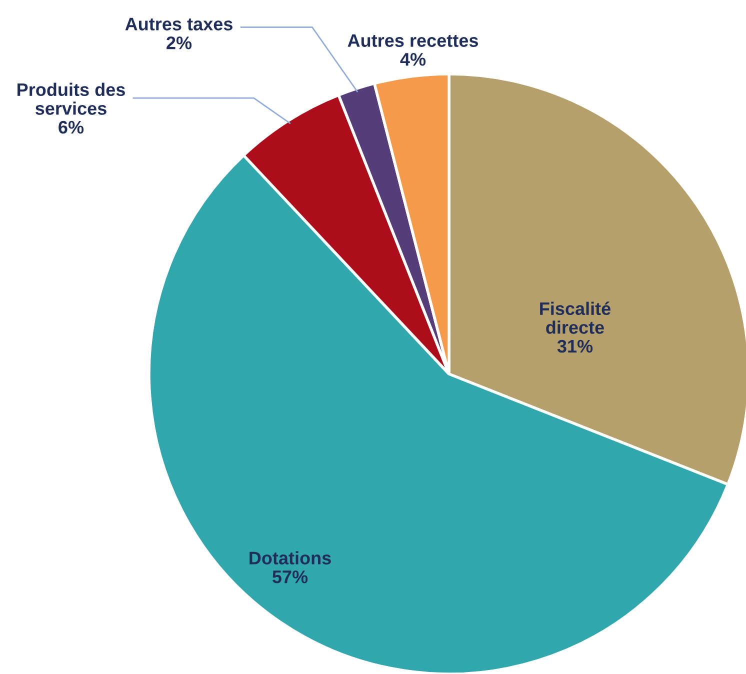 The height and width of the screenshot is (674, 746). Describe the element at coordinates (178, 24) in the screenshot. I see `slice-label: Autres taxes` at that location.